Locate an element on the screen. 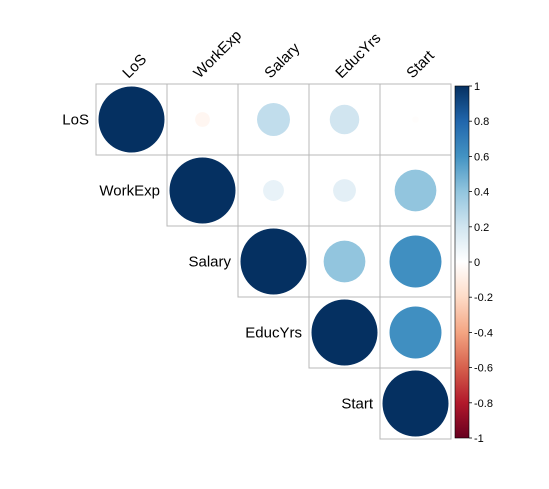 The image size is (549, 489). corr-circle-LoS-WorkExp is located at coordinates (202, 119).